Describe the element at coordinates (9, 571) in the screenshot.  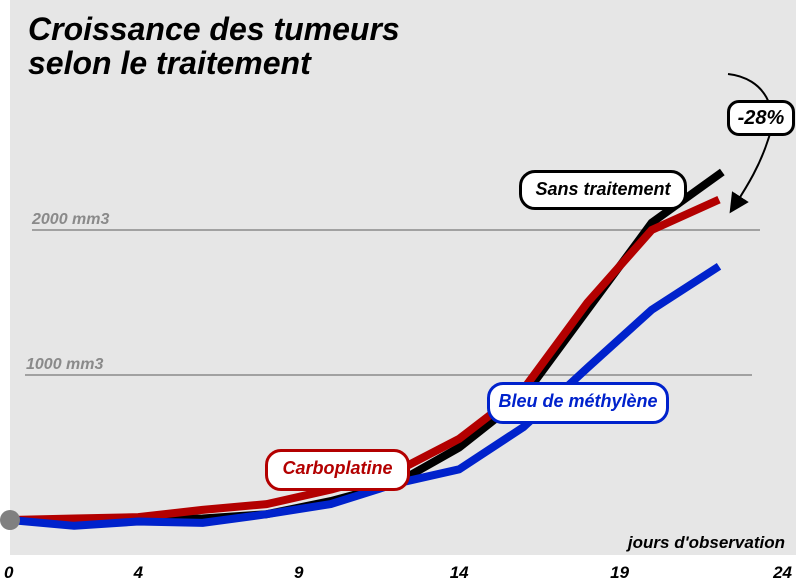
I see `x-tick-label: 0` at that location.